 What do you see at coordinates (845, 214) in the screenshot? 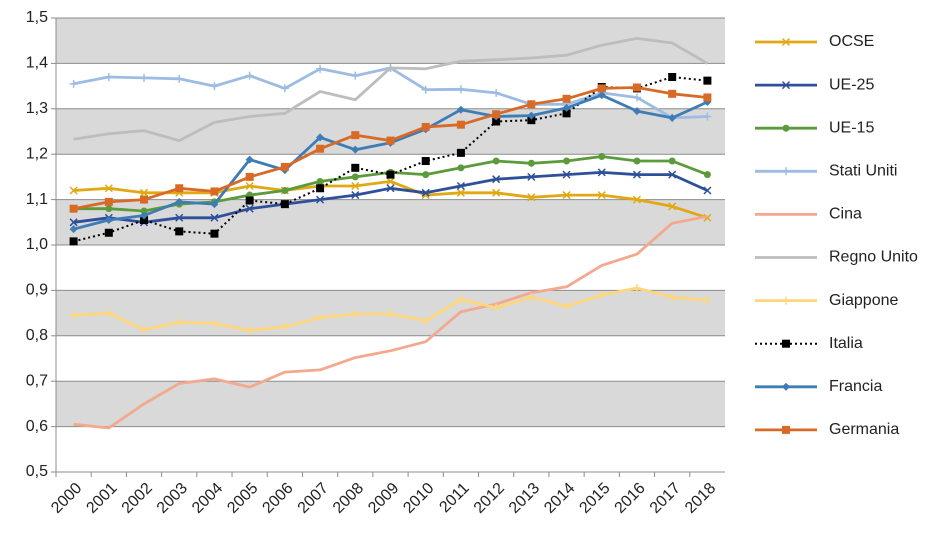
I see `legend-label: Cina` at bounding box center [845, 214].